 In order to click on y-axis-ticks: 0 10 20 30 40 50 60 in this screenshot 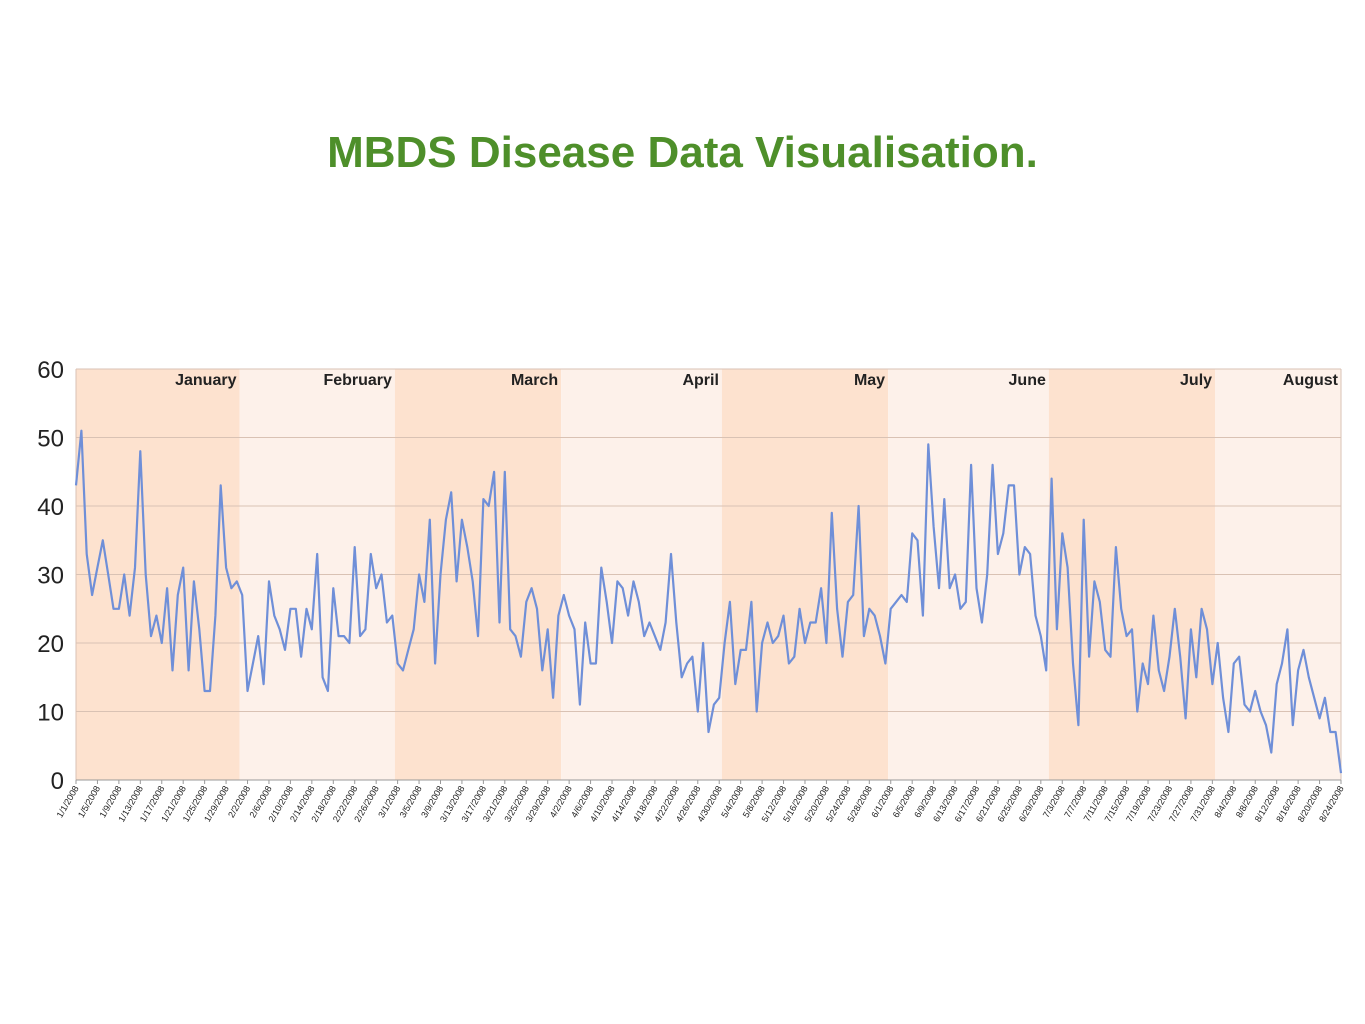, I will do `click(50, 576)`.